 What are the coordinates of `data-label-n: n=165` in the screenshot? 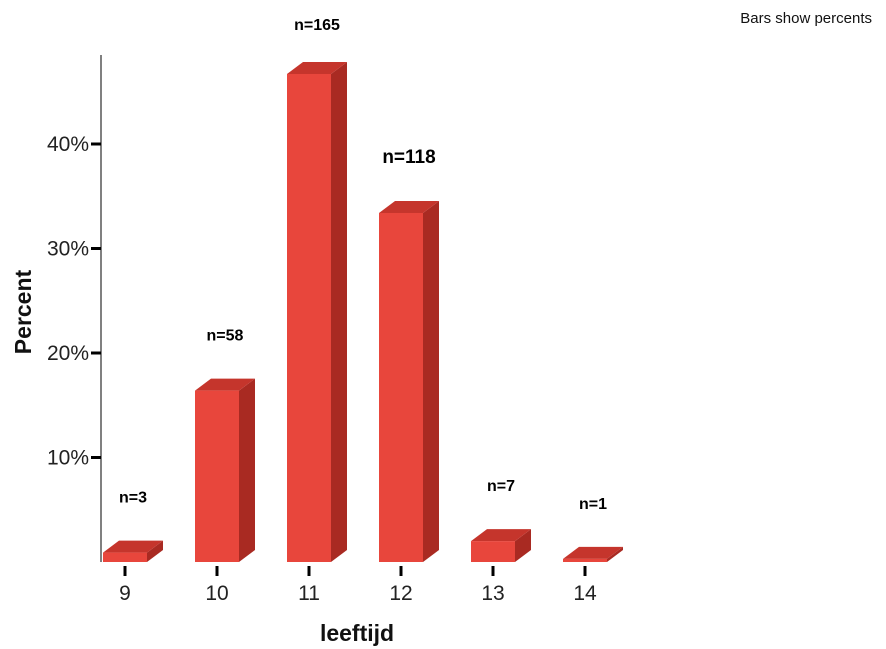 It's located at (317, 25).